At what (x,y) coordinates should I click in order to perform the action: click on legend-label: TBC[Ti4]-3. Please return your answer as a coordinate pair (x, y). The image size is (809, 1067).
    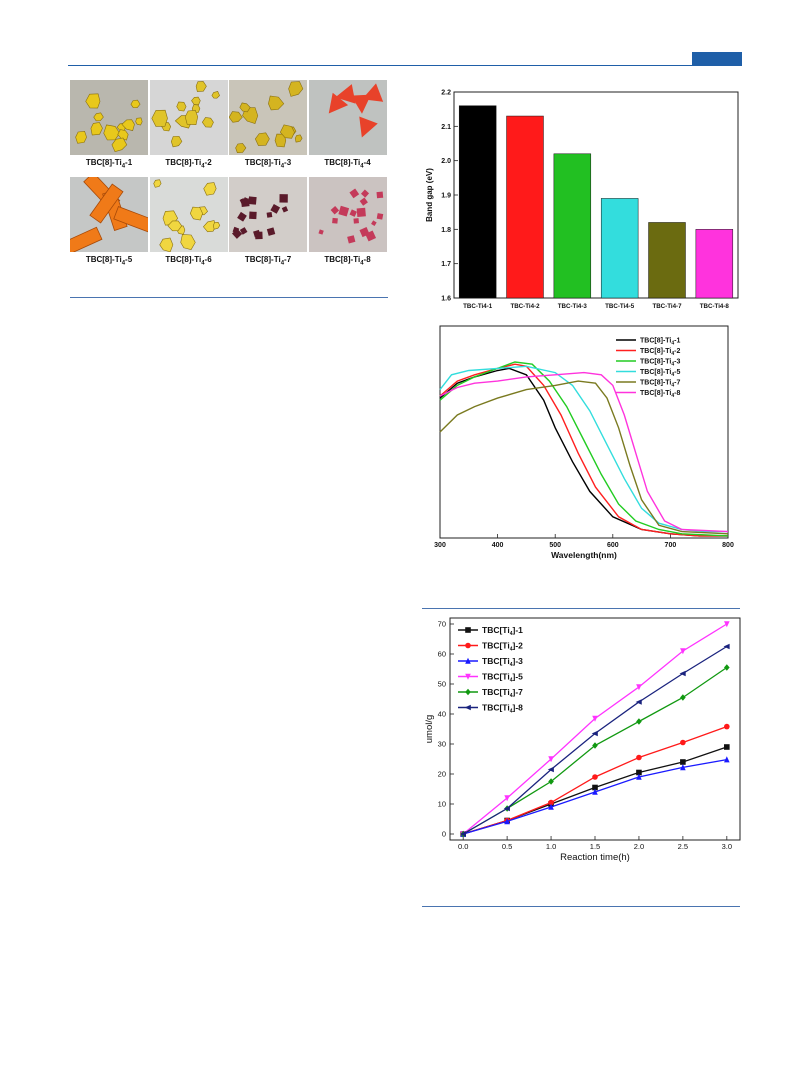
    Looking at the image, I should click on (502, 662).